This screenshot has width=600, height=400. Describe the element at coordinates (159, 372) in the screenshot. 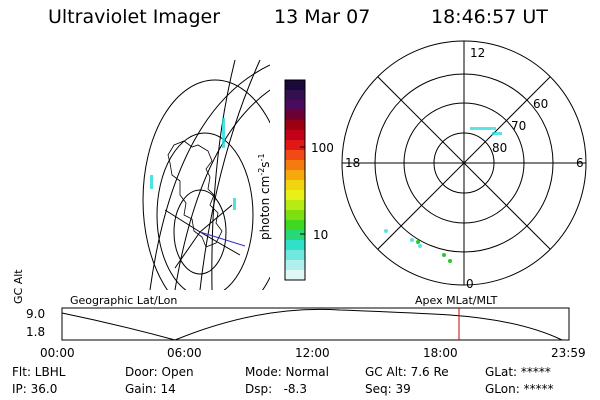

I see `status-door: Door: Open` at that location.